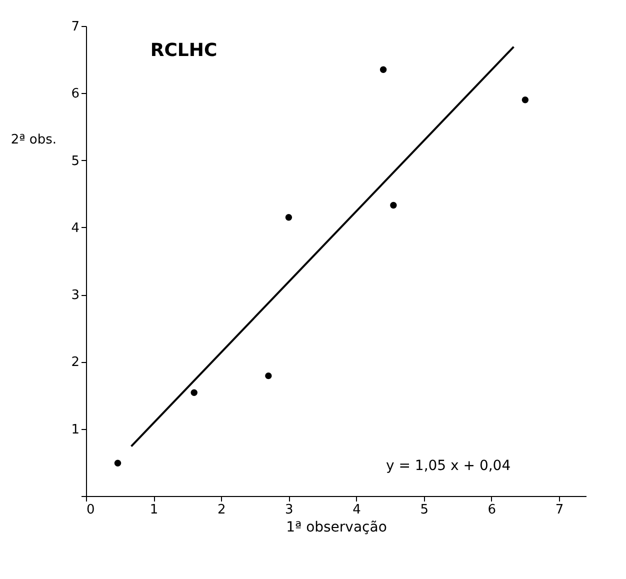  I want to click on y-tick-label: 5, so click(75, 161).